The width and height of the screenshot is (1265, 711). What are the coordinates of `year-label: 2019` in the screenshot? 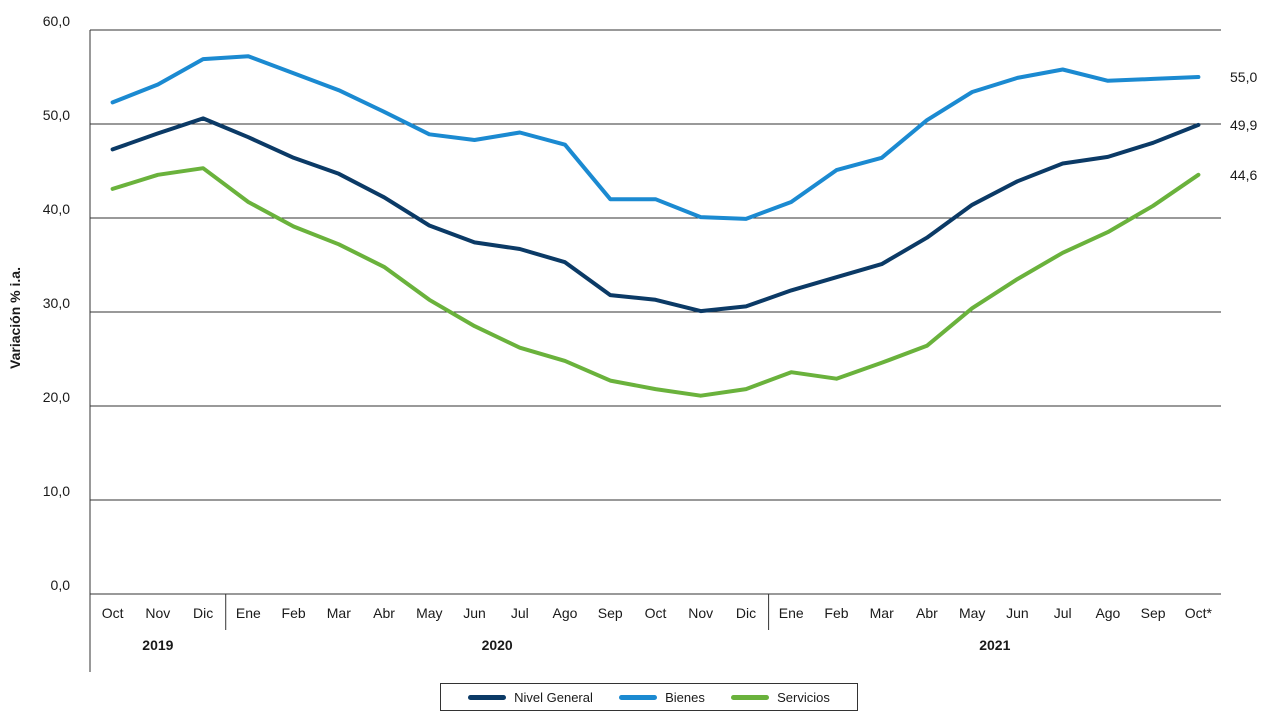 It's located at (157, 645).